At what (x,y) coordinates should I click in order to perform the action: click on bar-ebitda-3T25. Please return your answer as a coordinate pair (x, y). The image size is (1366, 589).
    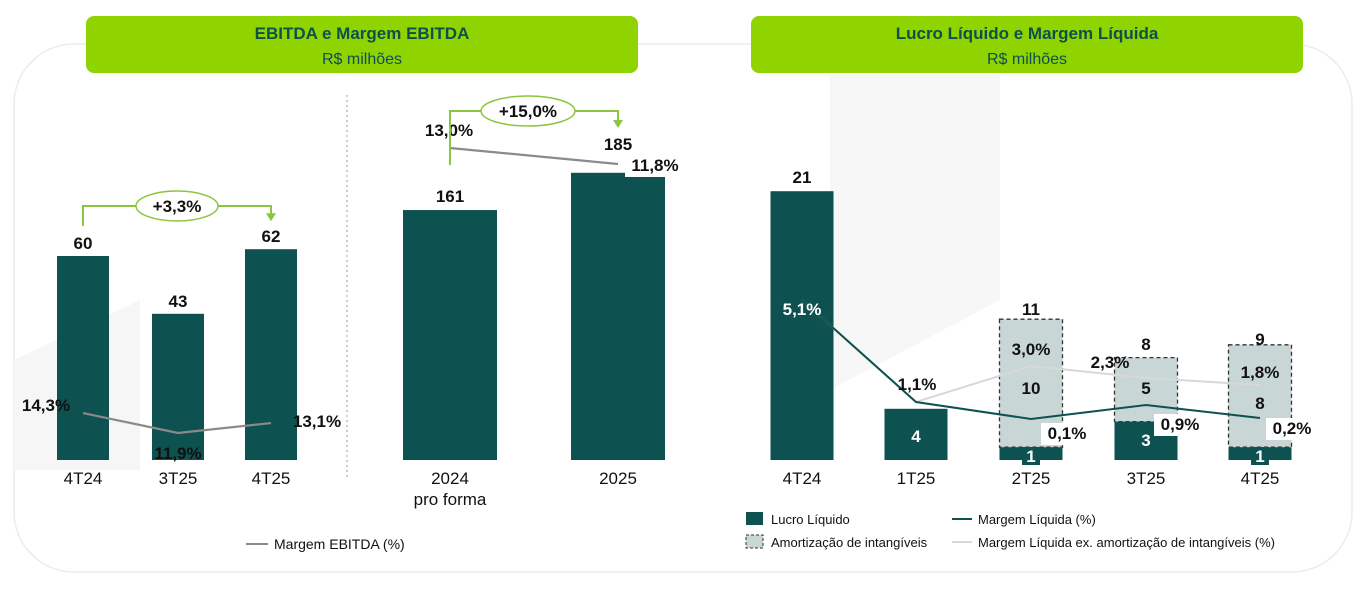
    Looking at the image, I should click on (178, 386).